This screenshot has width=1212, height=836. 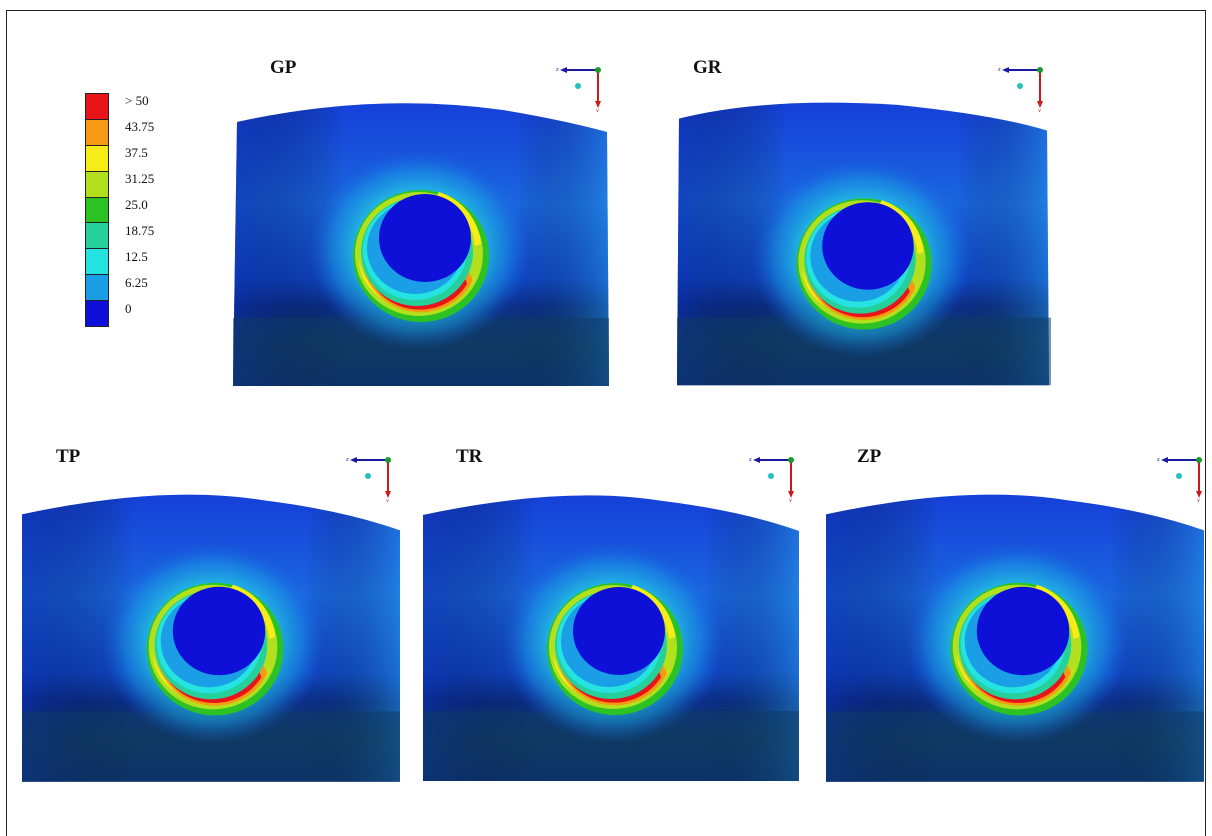 I want to click on panel-title: GP, so click(x=283, y=67).